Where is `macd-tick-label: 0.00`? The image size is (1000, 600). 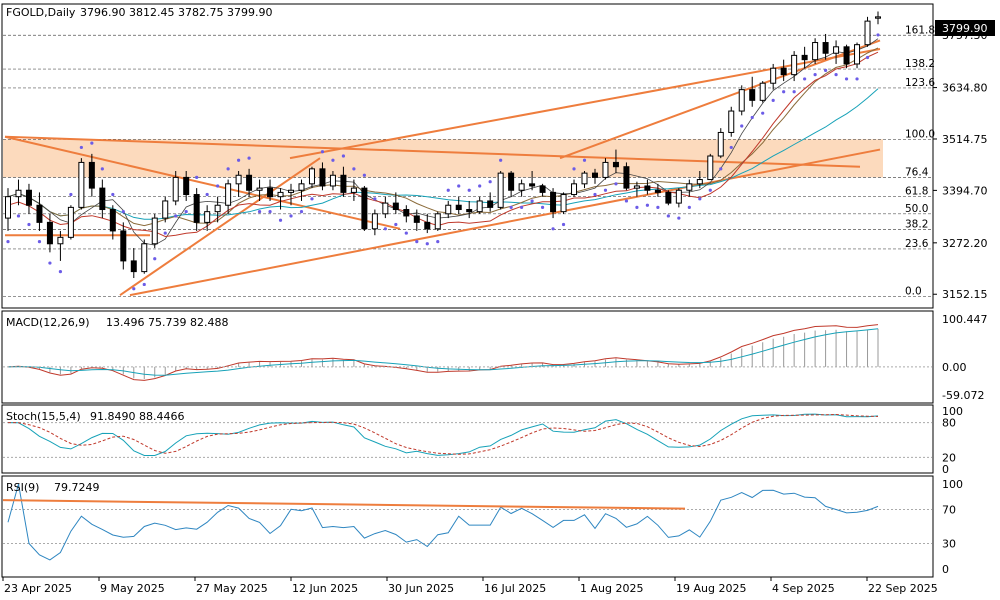
macd-tick-label: 0.00 is located at coordinates (954, 367).